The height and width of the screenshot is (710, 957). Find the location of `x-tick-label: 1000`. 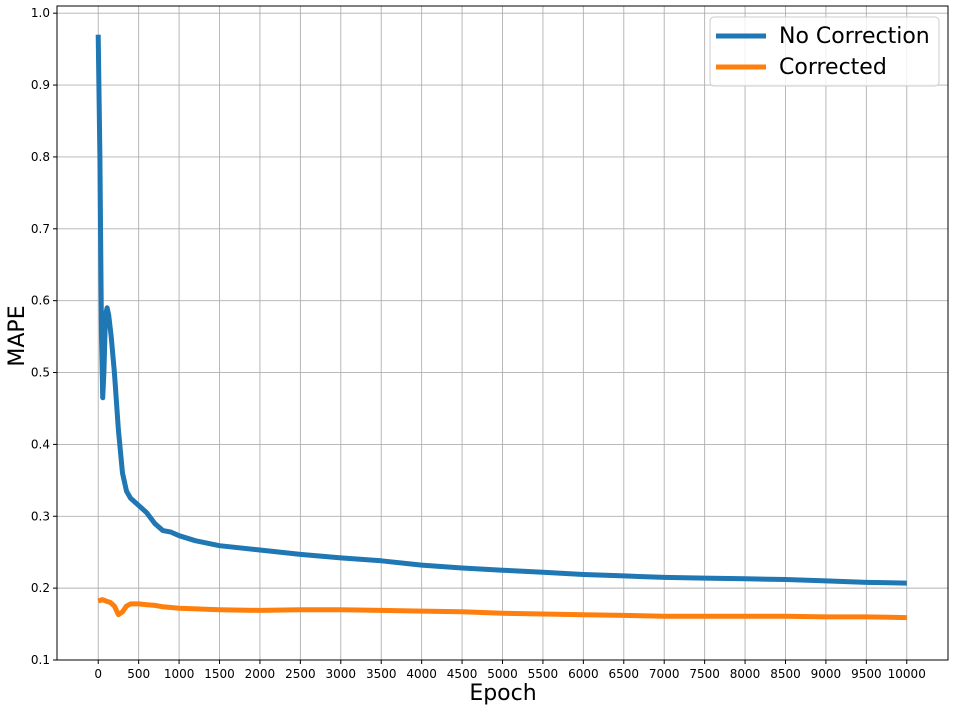

x-tick-label: 1000 is located at coordinates (179, 674).